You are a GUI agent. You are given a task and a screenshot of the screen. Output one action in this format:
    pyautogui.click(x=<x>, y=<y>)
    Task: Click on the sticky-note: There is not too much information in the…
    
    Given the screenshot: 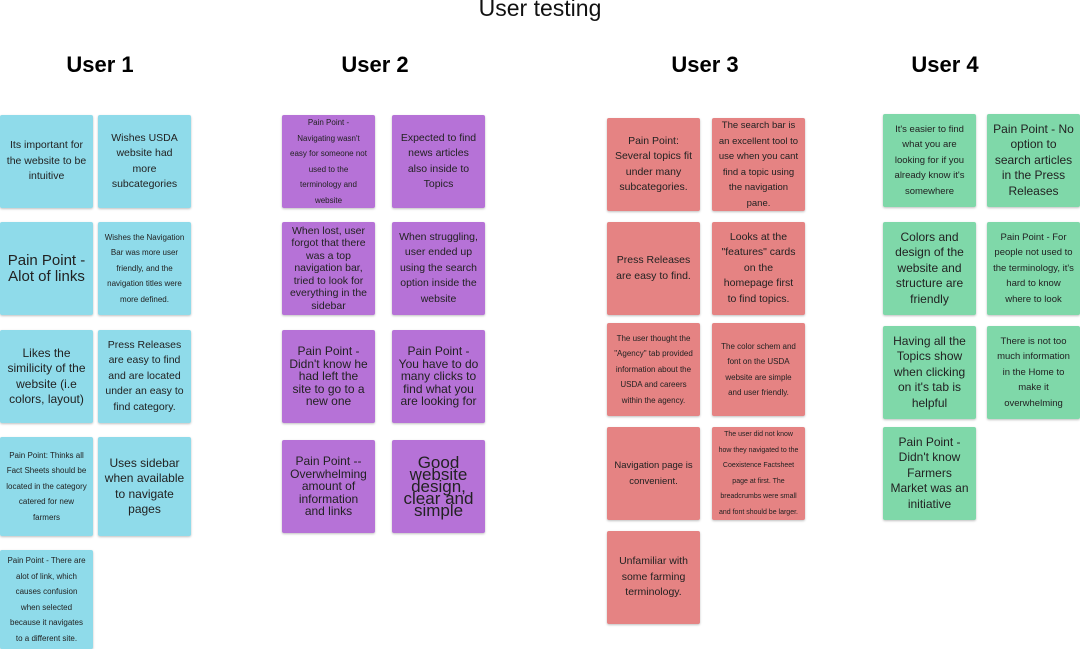 What is the action you would take?
    pyautogui.click(x=1033, y=372)
    